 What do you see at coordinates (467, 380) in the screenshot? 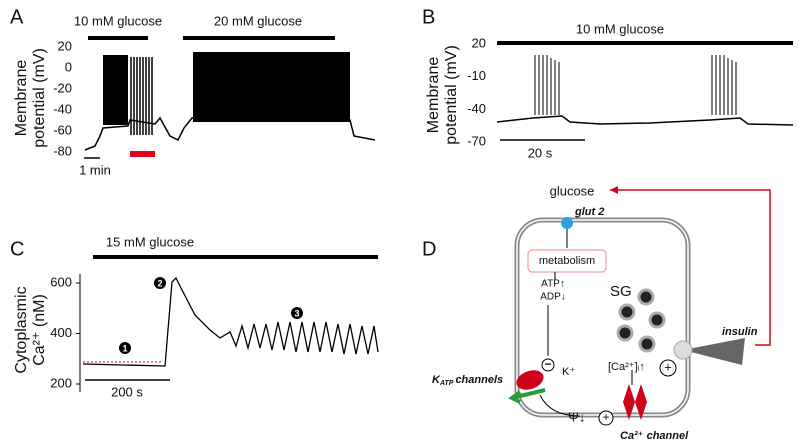
I see `label: KATP channels` at bounding box center [467, 380].